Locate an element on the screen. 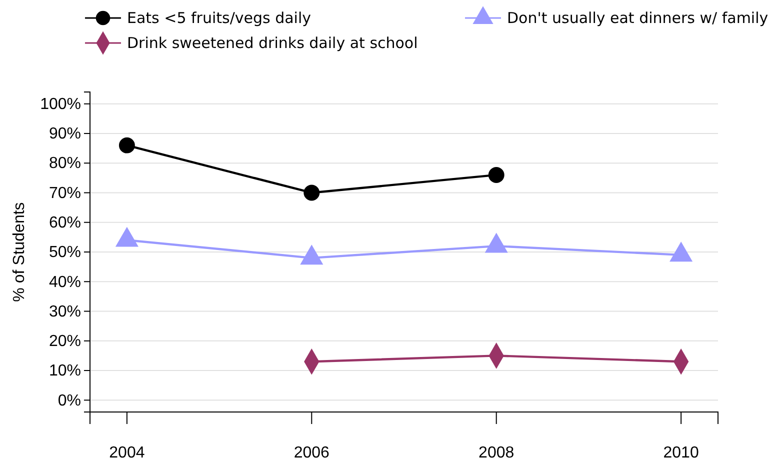  y-tick-label: 80% is located at coordinates (64, 163).